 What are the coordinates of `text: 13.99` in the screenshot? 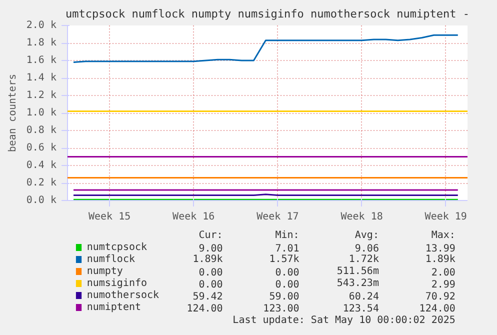 It's located at (440, 249).